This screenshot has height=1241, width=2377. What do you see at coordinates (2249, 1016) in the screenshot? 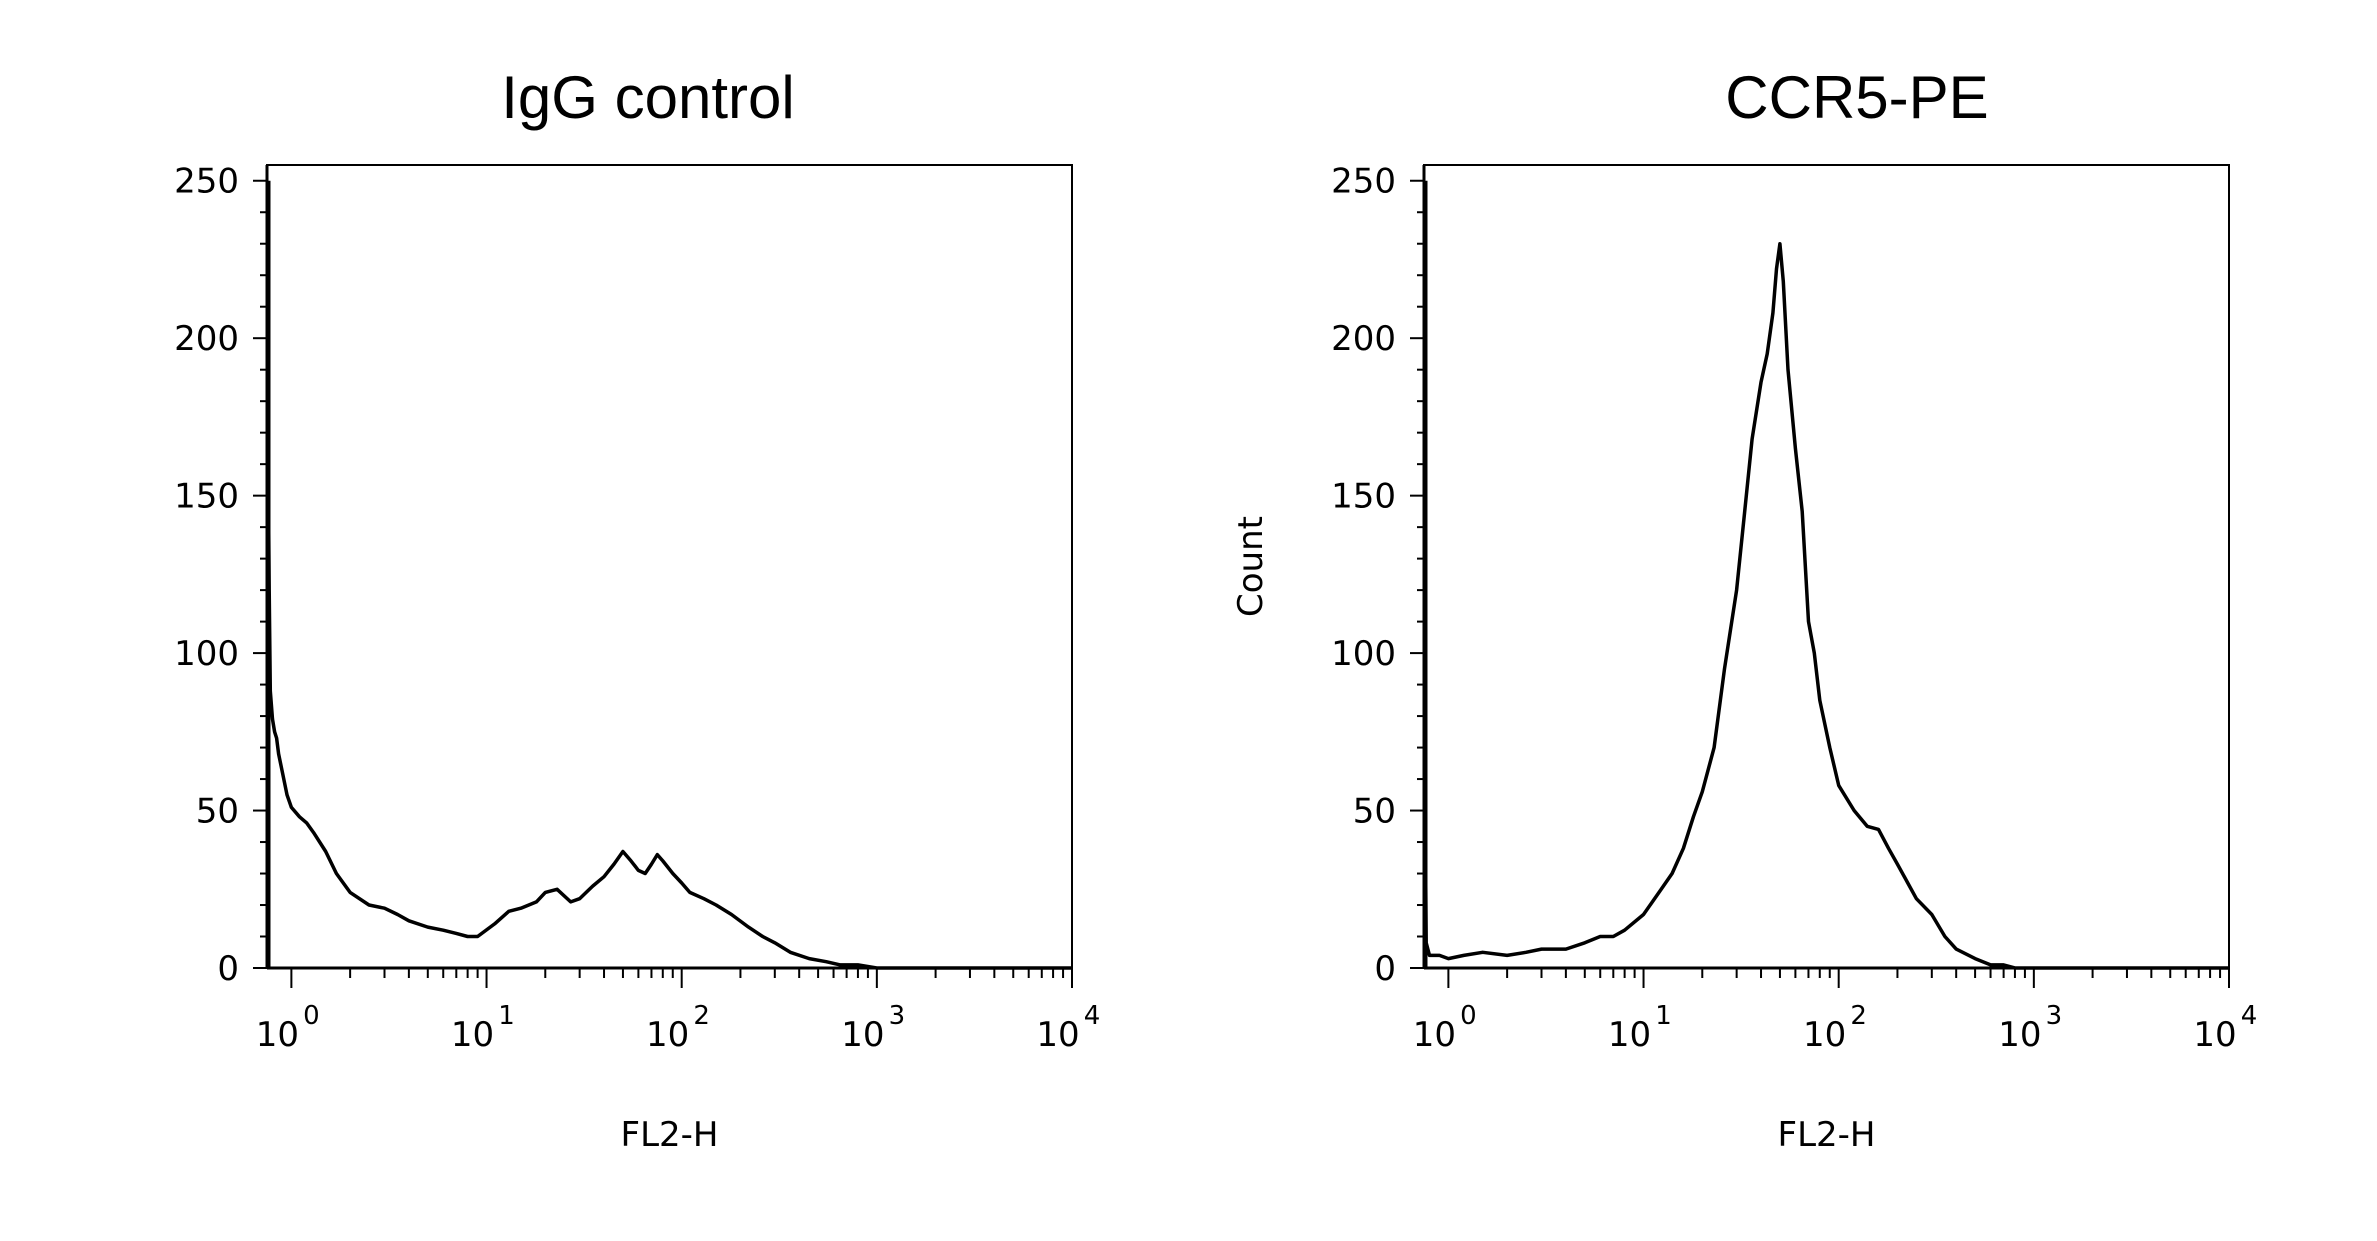
I see `x-tick-label-exponent: 4` at bounding box center [2249, 1016].